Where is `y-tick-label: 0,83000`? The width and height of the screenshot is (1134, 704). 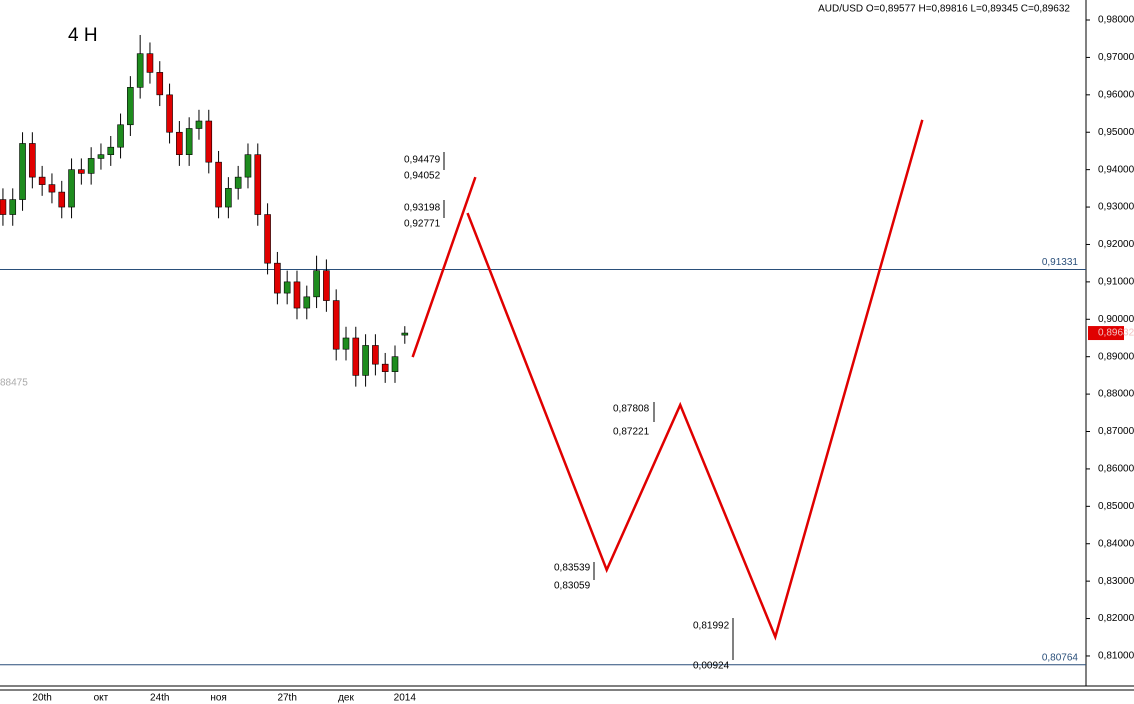 y-tick-label: 0,83000 is located at coordinates (1116, 581).